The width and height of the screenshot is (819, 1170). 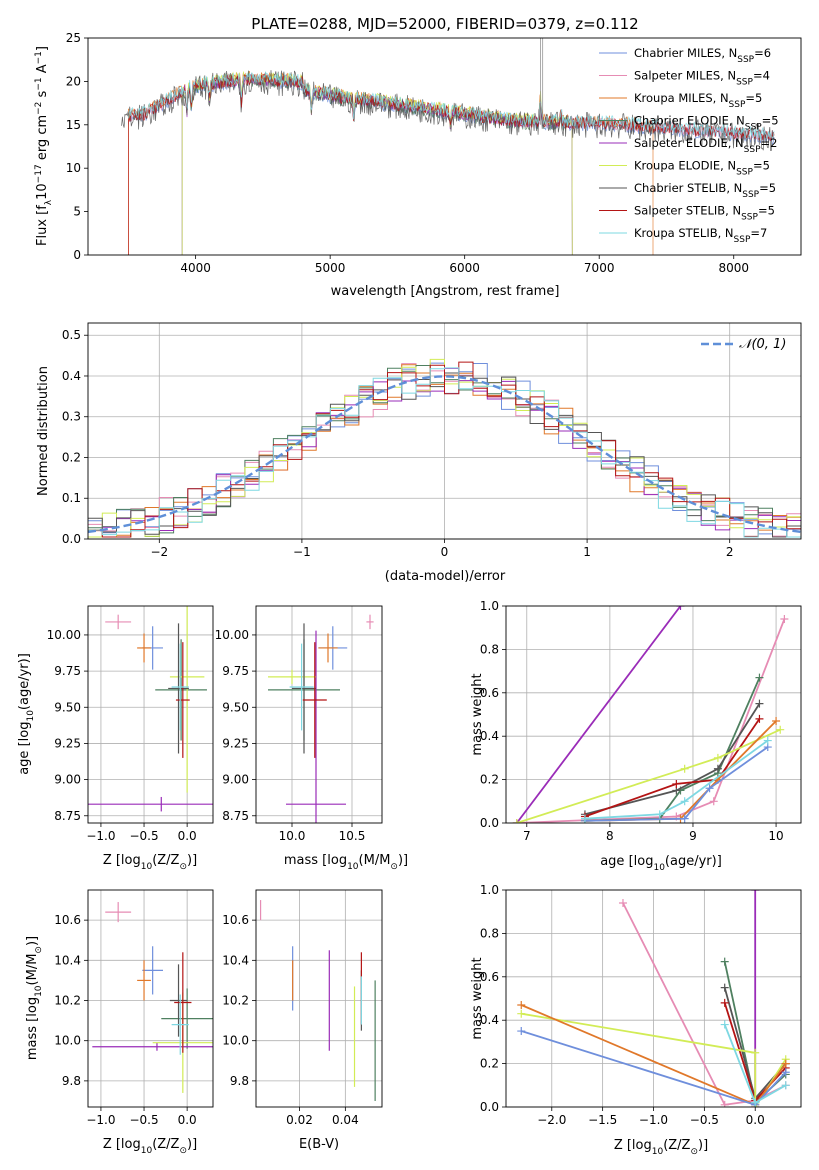 What do you see at coordinates (187, 1120) in the screenshot?
I see `mass_vs_z-xtick-label: 0.0` at bounding box center [187, 1120].